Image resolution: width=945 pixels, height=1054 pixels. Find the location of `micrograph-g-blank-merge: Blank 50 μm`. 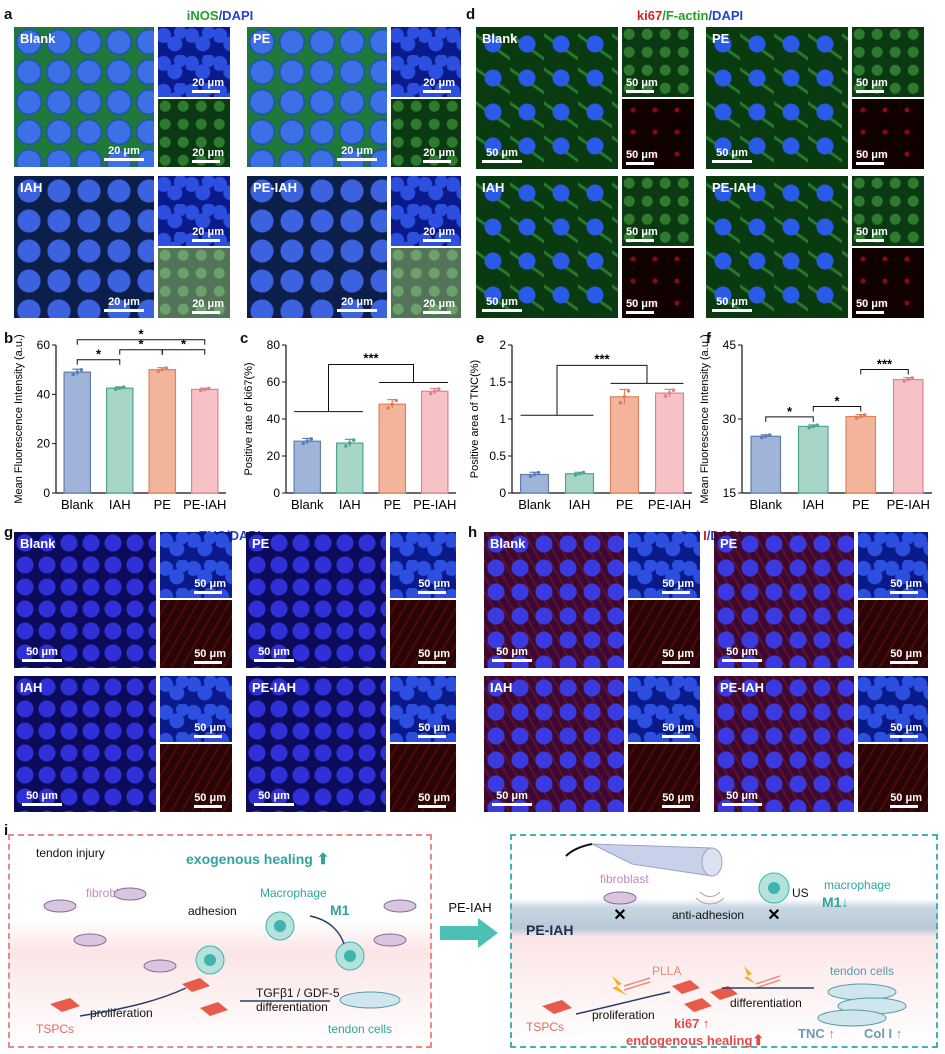

micrograph-g-blank-merge: Blank 50 μm is located at coordinates (85, 600).